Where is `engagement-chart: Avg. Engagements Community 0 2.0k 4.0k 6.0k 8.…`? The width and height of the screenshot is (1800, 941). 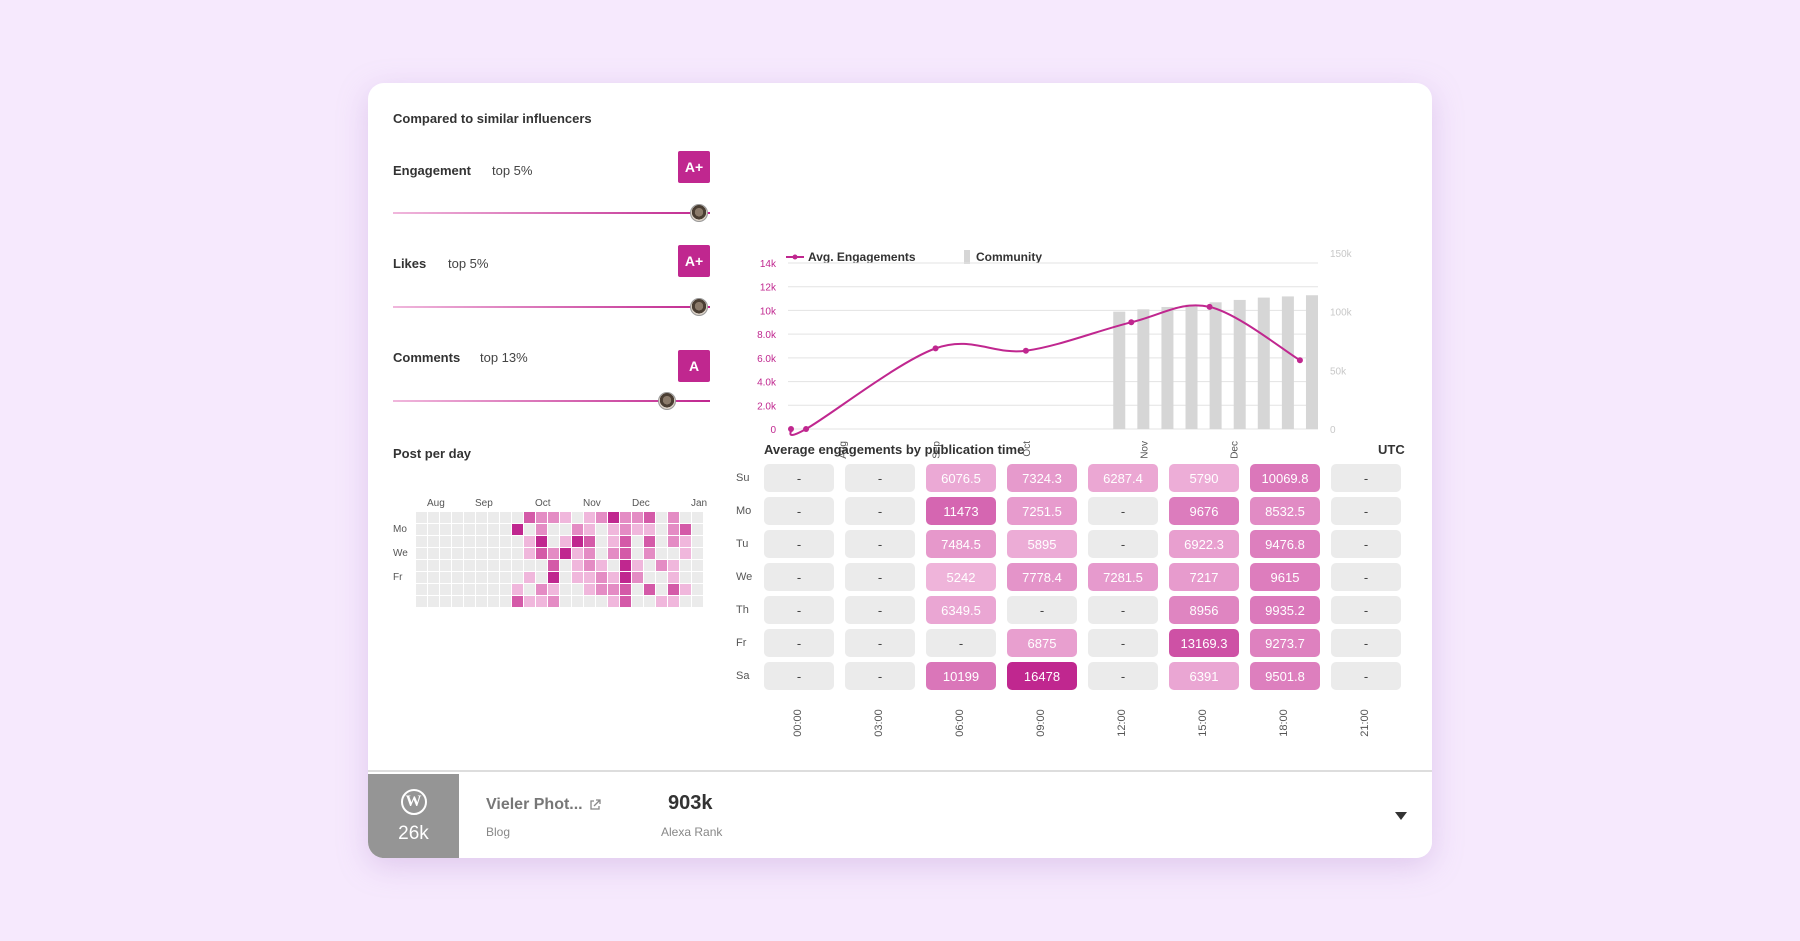 engagement-chart: Avg. Engagements Community 0 2.0k 4.0k 6.0k 8.… is located at coordinates (1055, 354).